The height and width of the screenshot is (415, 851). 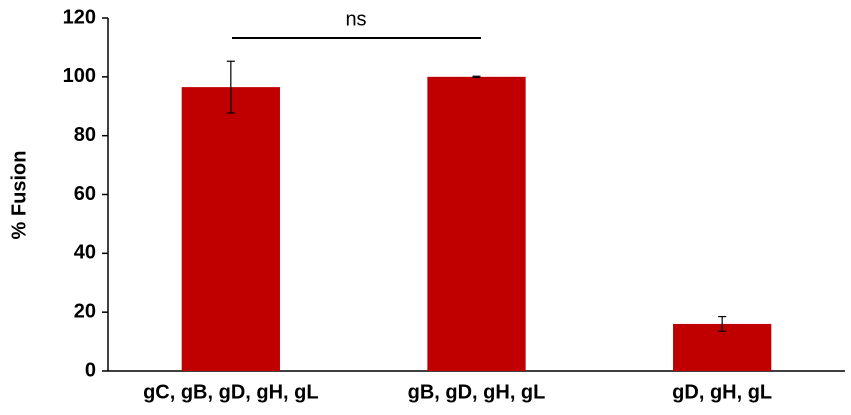 What do you see at coordinates (90, 370) in the screenshot?
I see `y-tick-label: 0` at bounding box center [90, 370].